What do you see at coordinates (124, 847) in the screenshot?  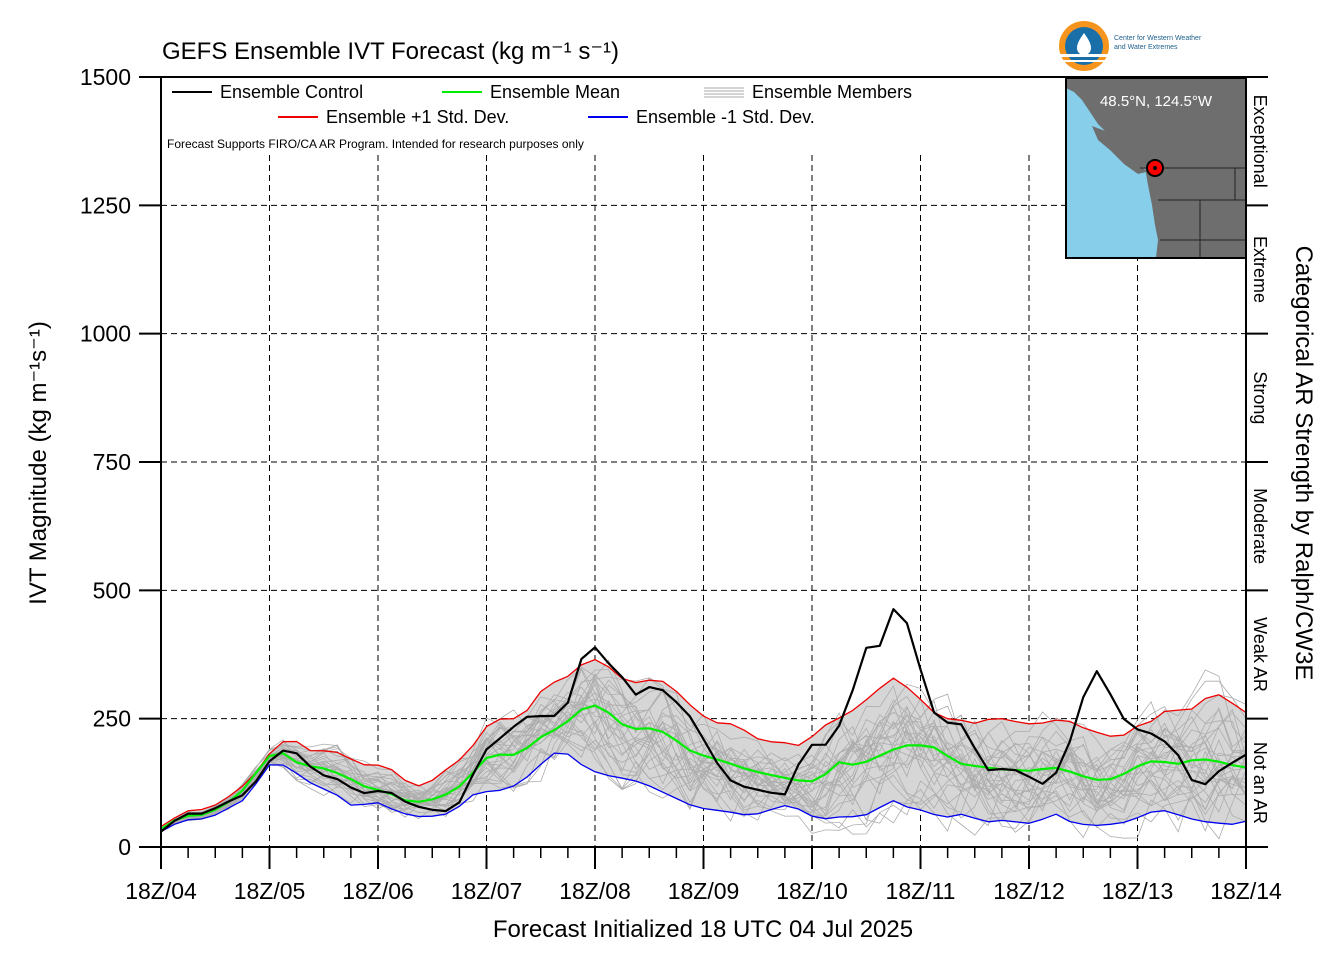 I see `y-tick-label: 0` at bounding box center [124, 847].